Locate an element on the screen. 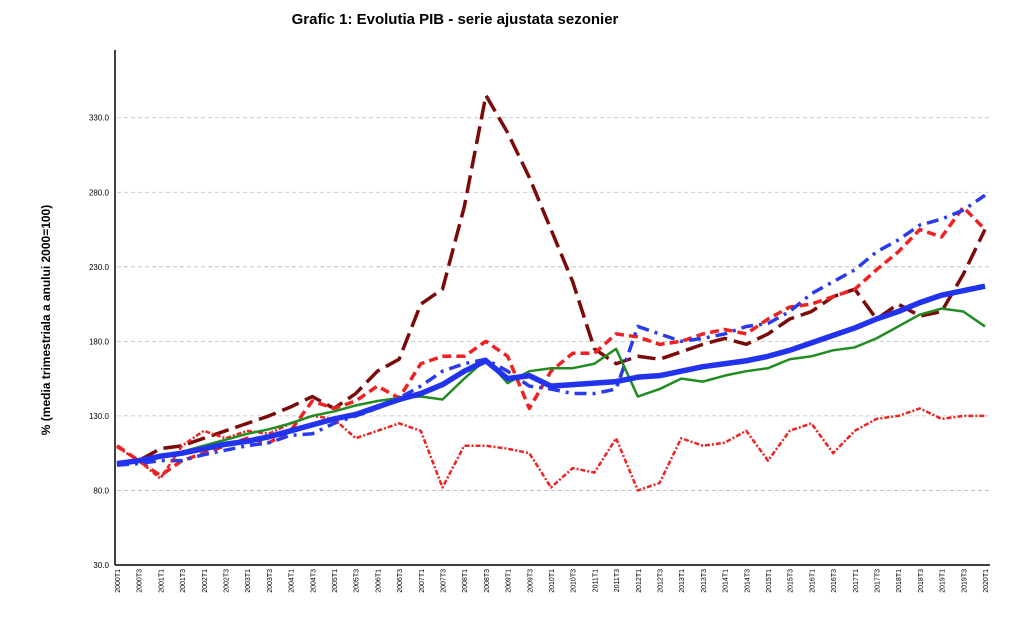 The height and width of the screenshot is (618, 1024). x-tick-label: 2016T1 is located at coordinates (812, 581).